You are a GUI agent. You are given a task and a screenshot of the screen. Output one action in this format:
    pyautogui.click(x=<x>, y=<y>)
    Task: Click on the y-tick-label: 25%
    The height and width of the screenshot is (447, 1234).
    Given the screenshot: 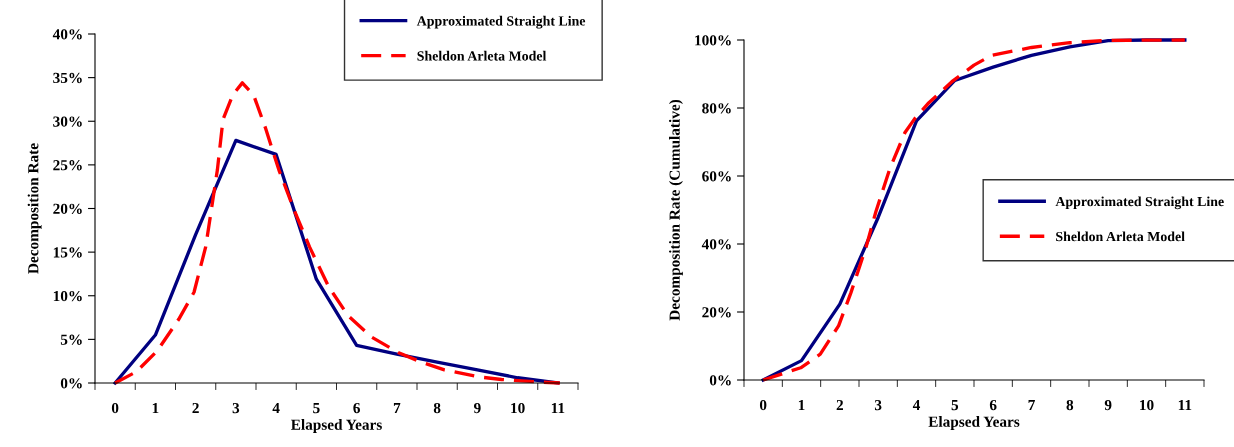 What is the action you would take?
    pyautogui.click(x=67, y=165)
    